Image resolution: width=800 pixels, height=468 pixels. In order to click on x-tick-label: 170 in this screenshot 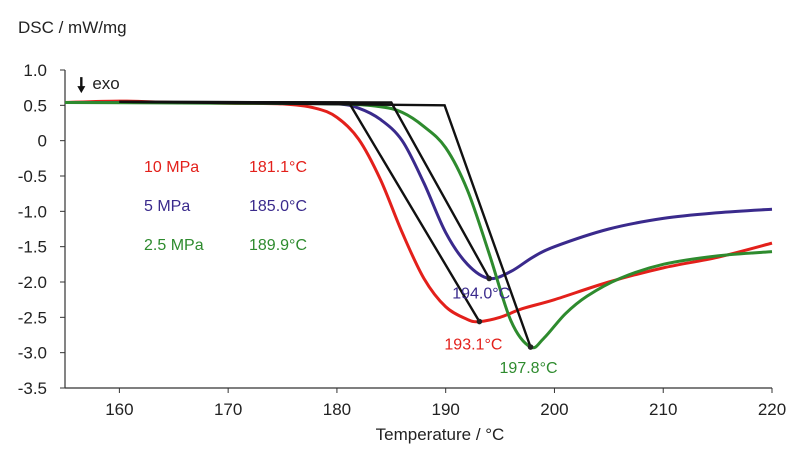, I will do `click(228, 409)`.